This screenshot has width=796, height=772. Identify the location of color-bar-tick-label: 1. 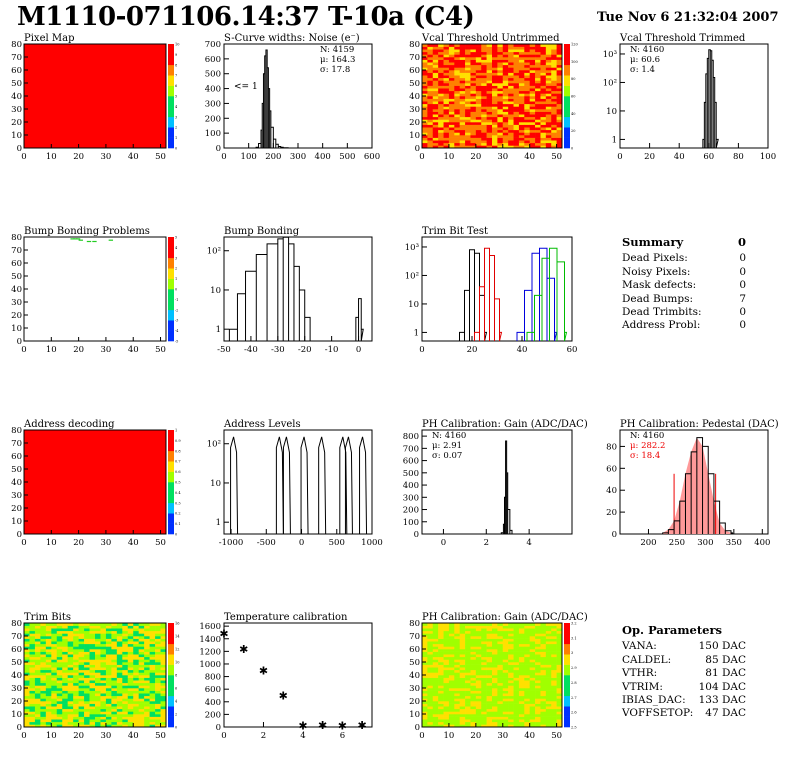
(176, 279).